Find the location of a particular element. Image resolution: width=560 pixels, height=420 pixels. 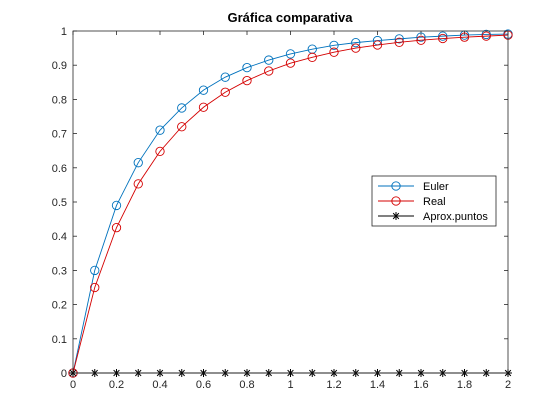

y-tick-label: 0.6 is located at coordinates (59, 169).